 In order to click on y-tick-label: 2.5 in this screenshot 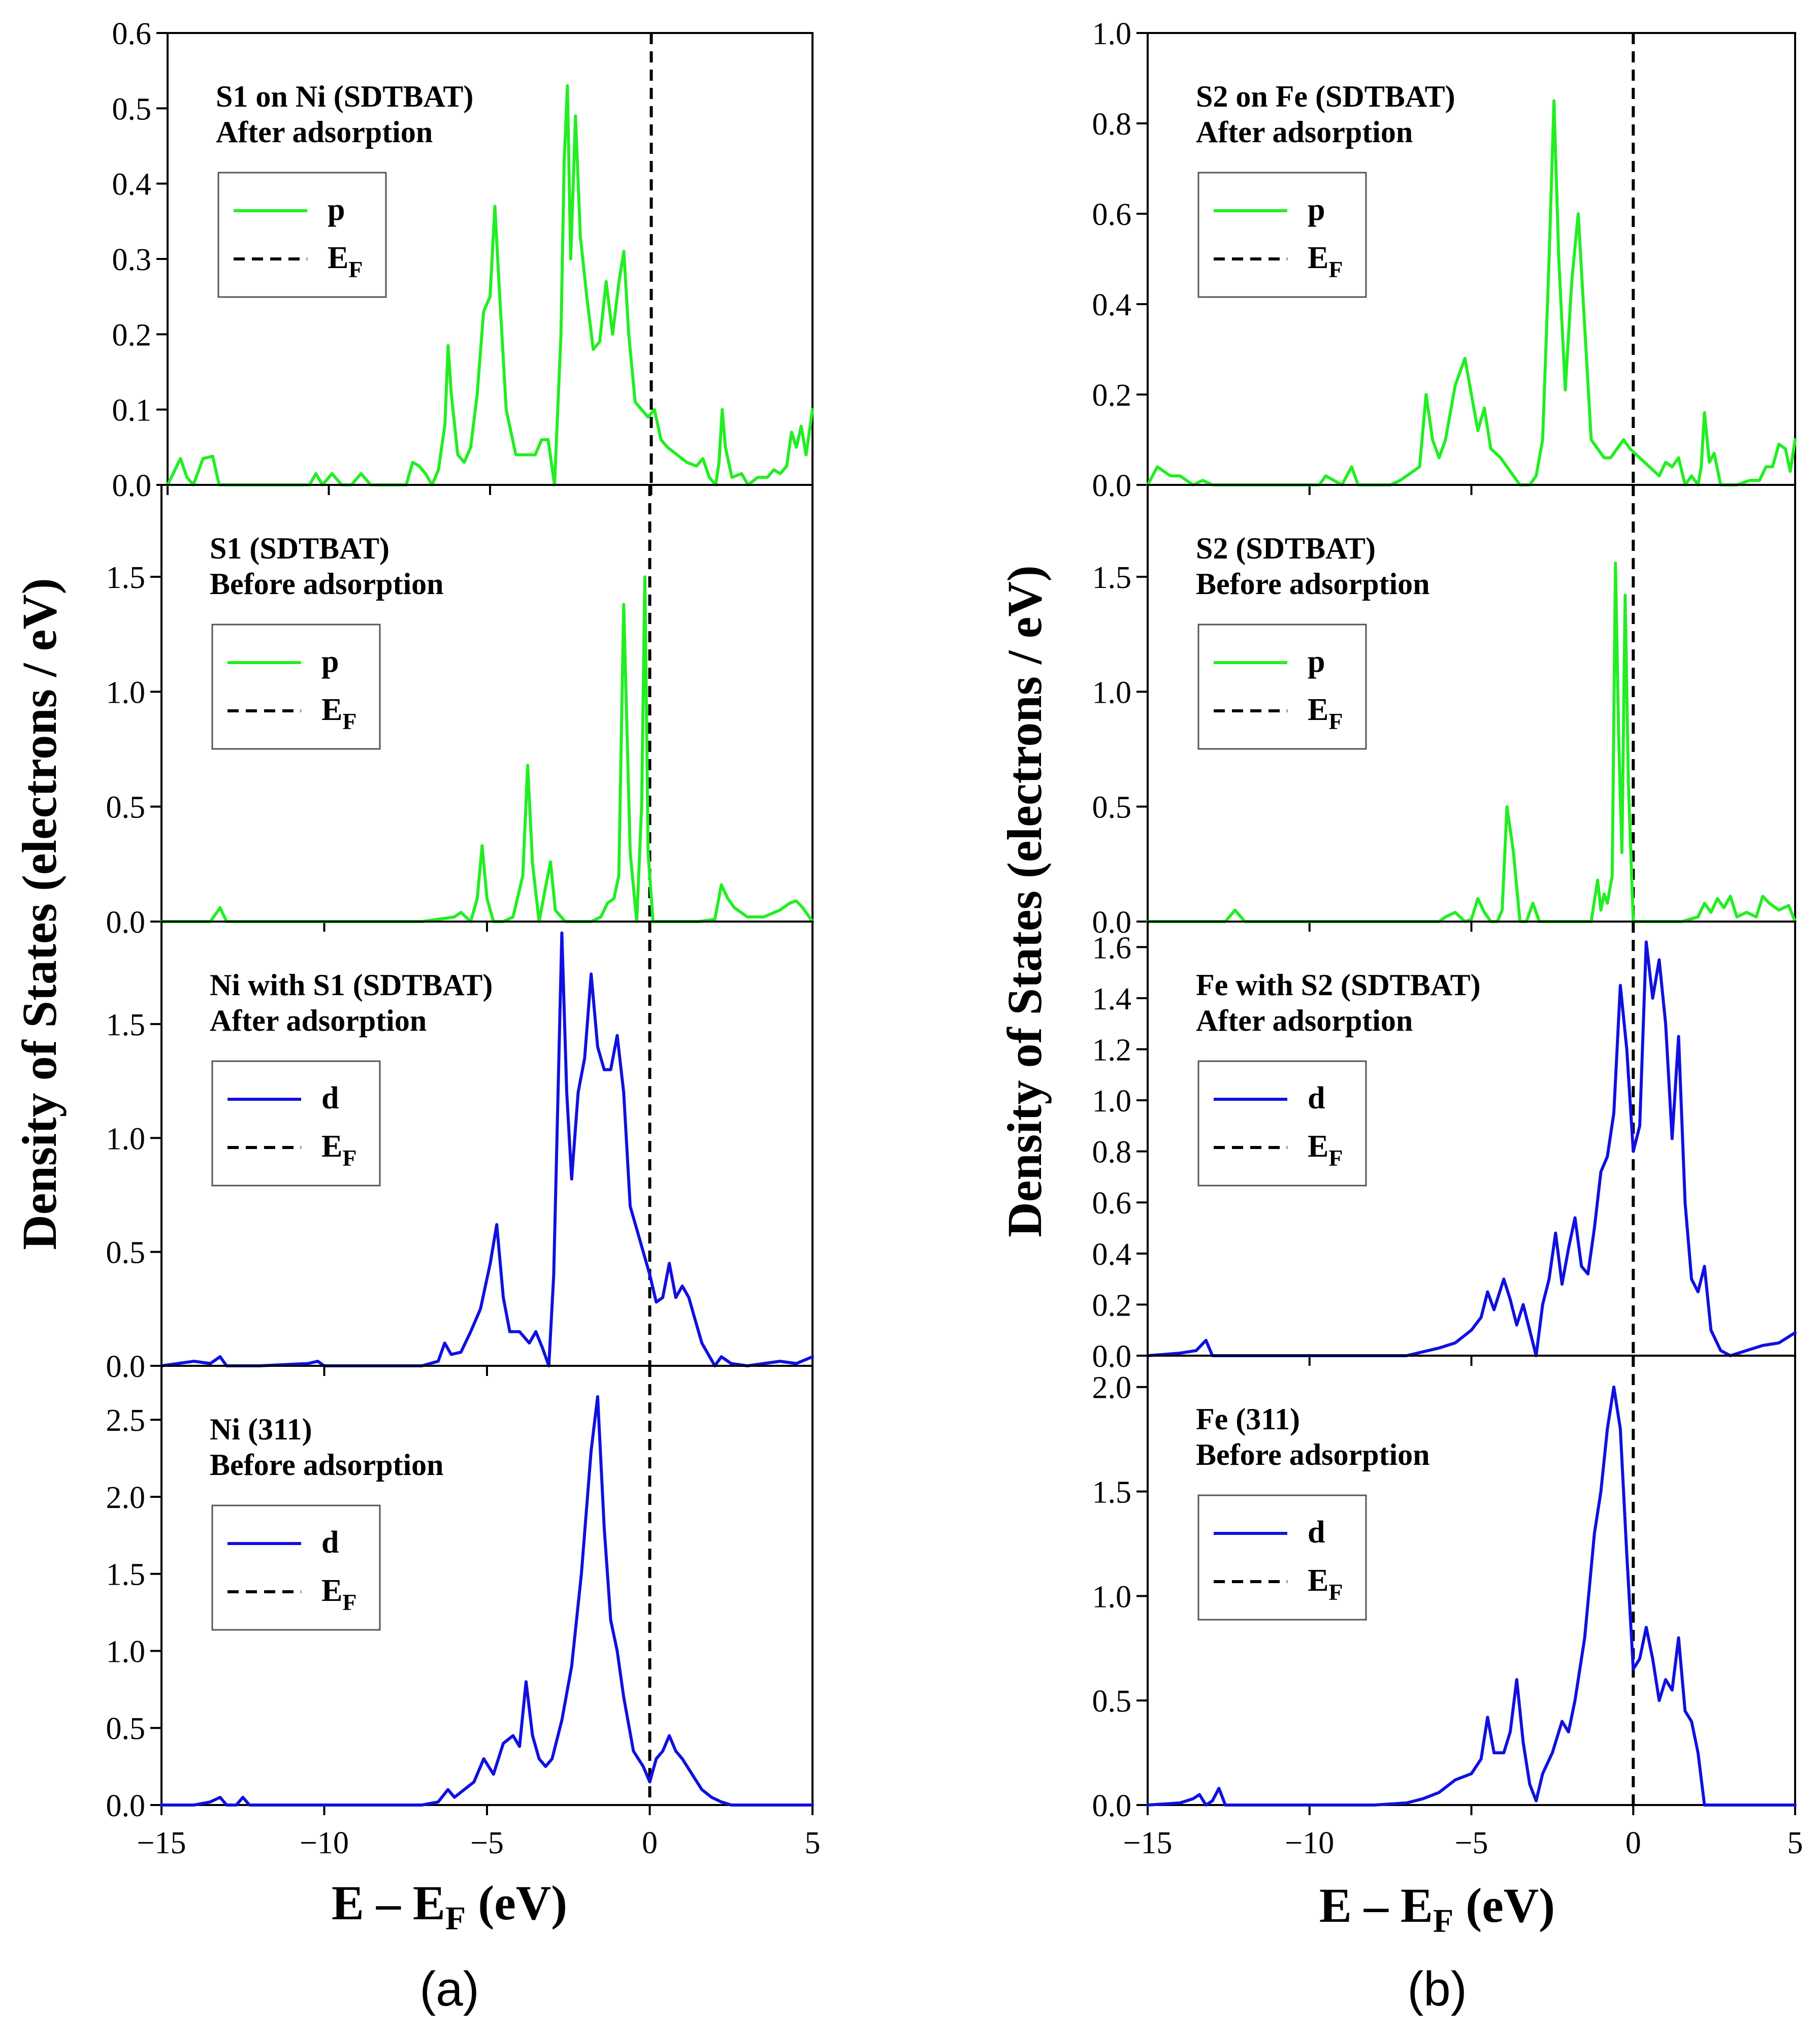, I will do `click(126, 1421)`.